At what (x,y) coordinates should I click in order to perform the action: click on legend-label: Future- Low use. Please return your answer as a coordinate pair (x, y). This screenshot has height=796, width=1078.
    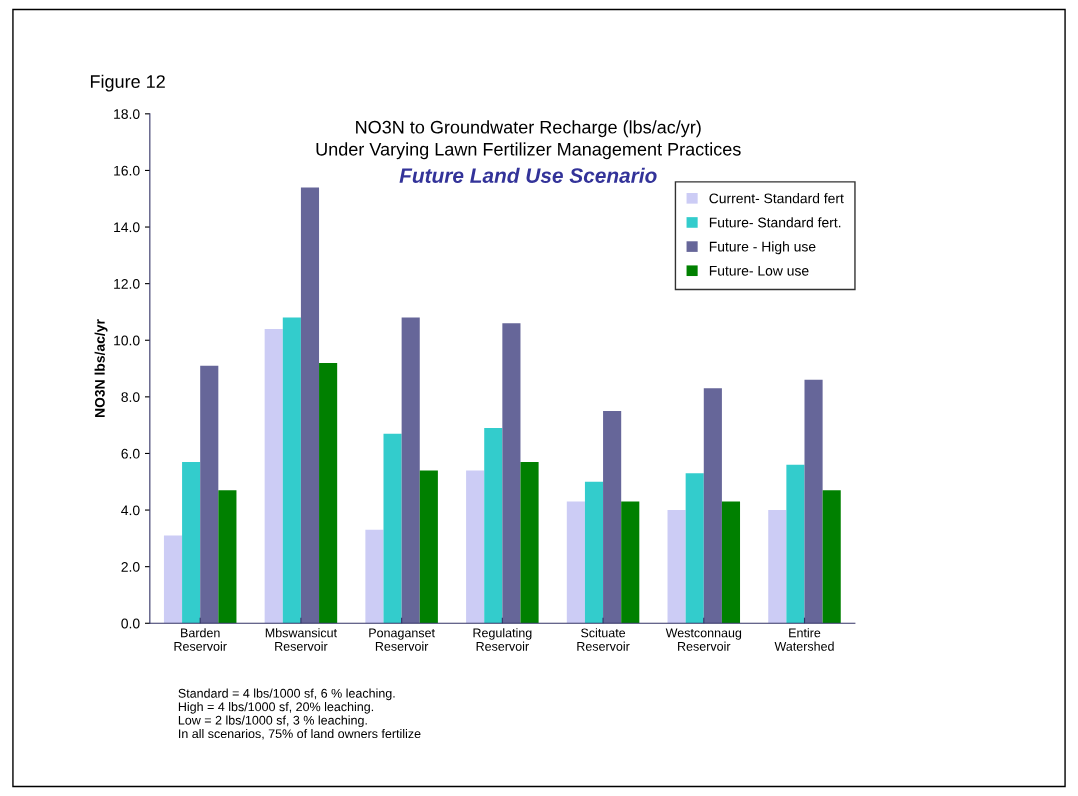
    Looking at the image, I should click on (759, 271).